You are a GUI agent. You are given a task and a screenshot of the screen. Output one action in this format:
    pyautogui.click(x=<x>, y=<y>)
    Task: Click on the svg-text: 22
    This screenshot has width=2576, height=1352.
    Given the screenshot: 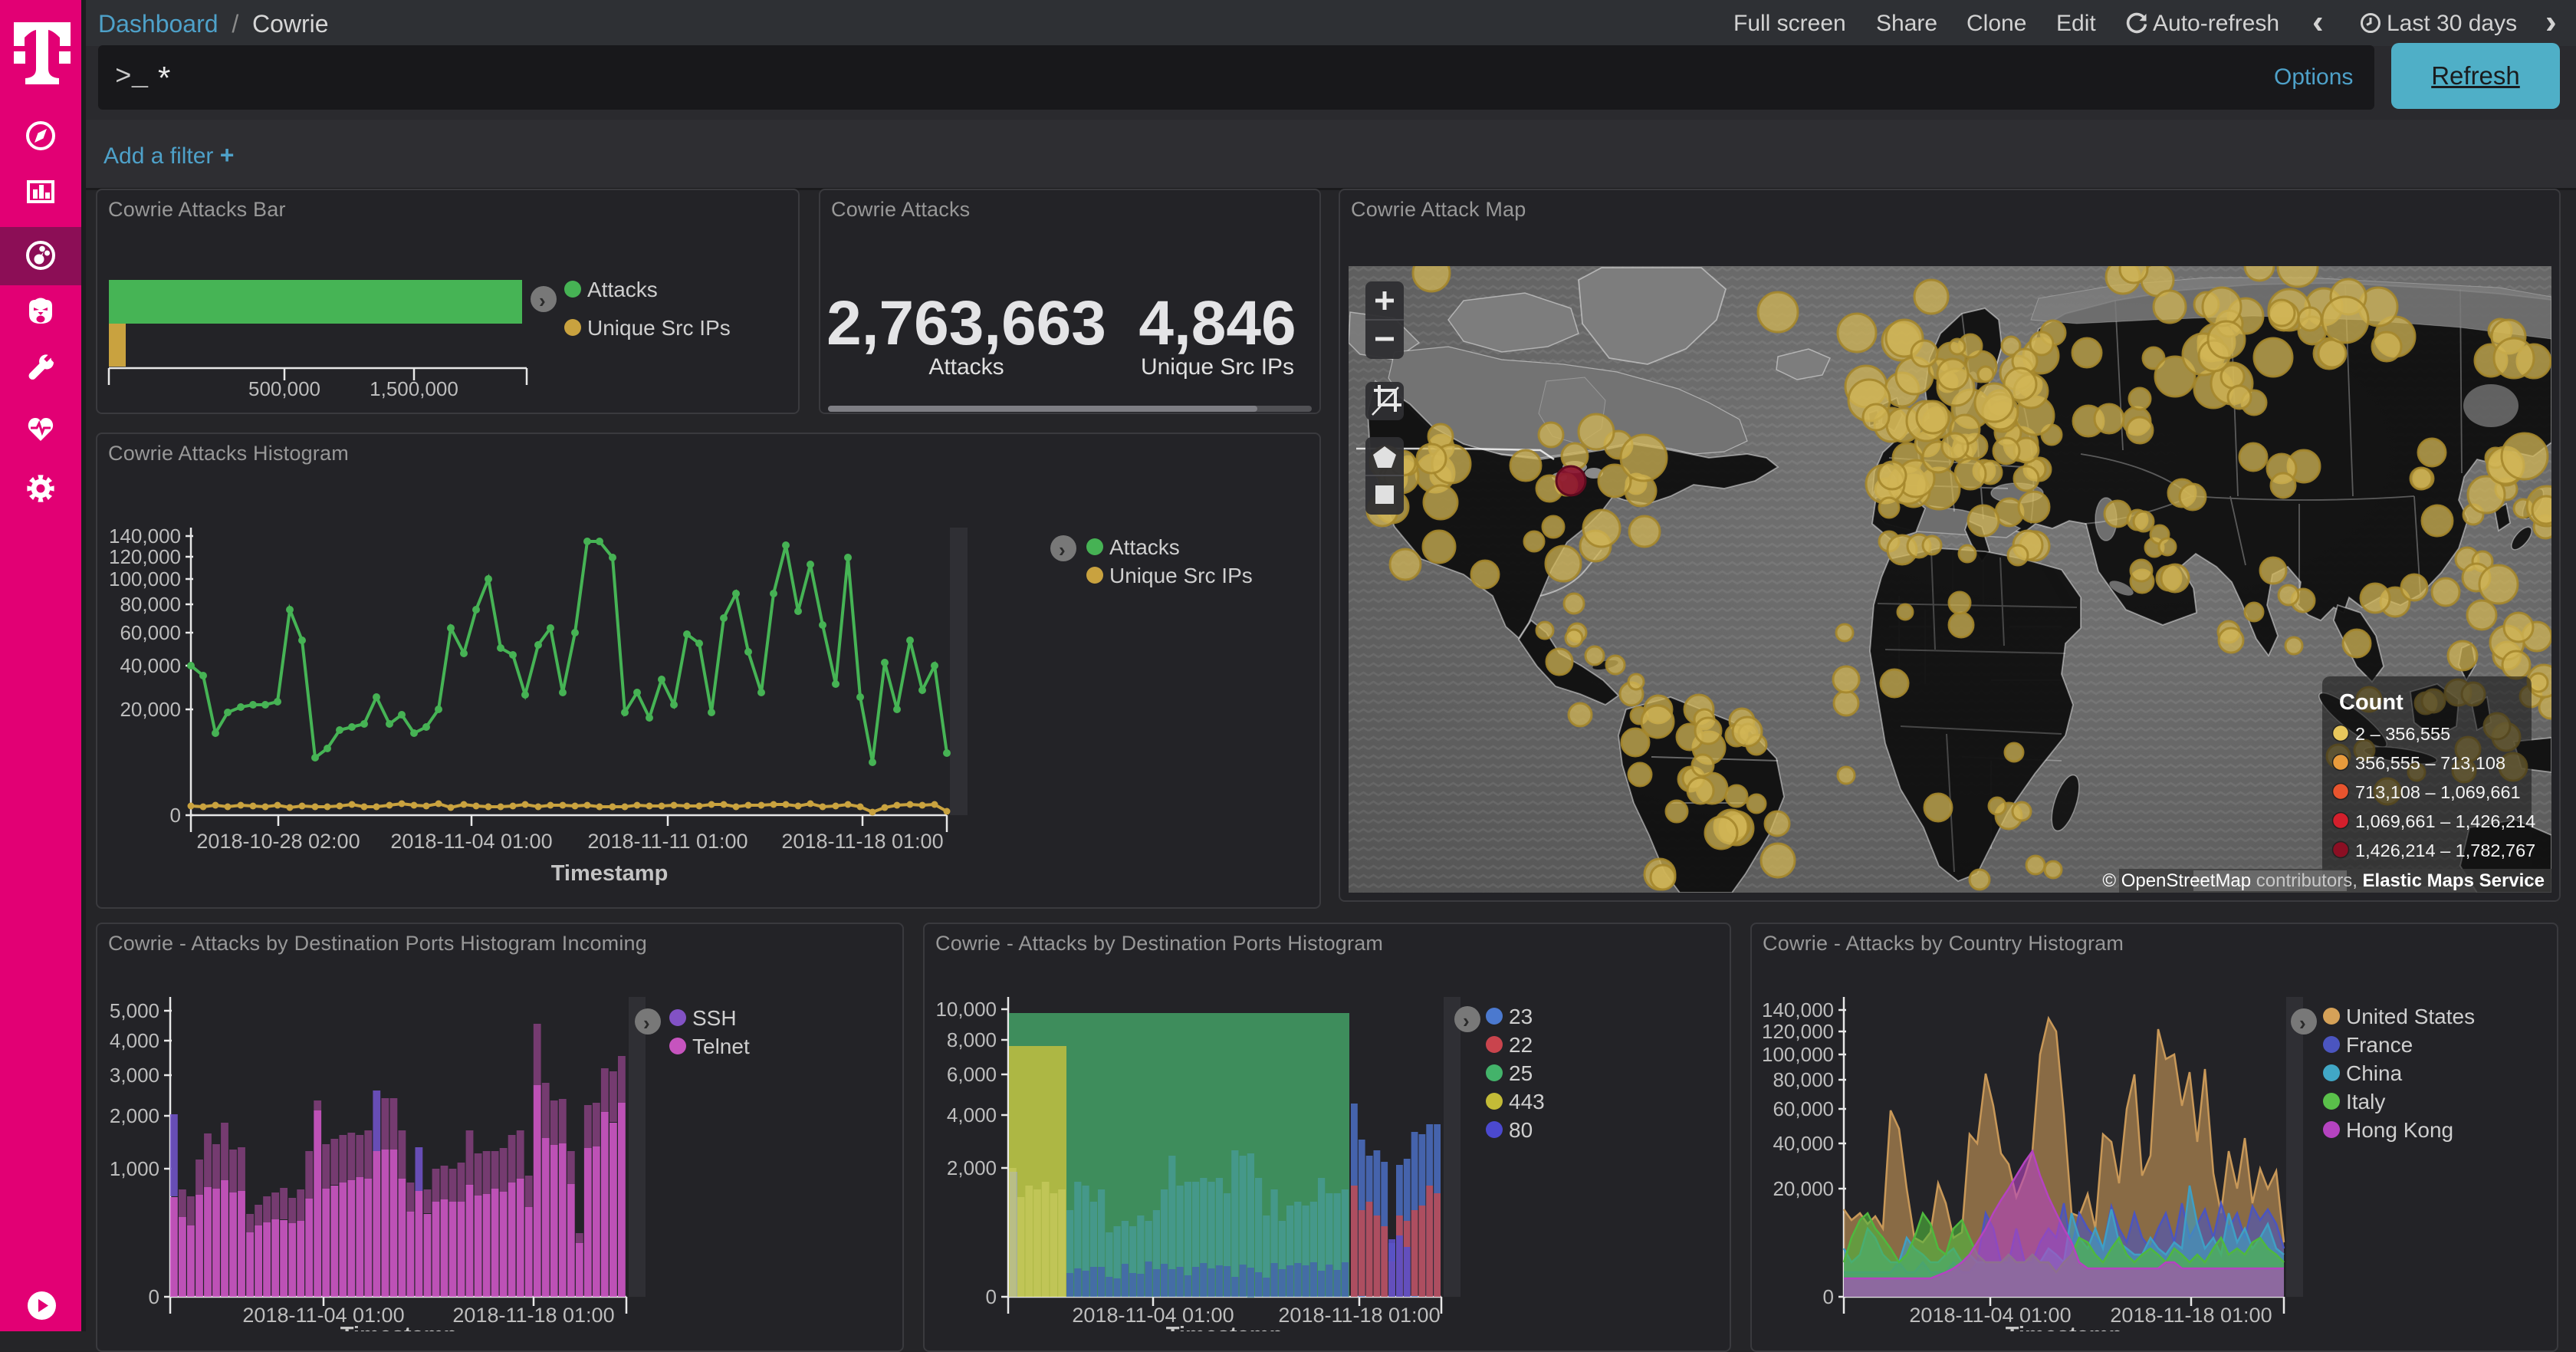 What is the action you would take?
    pyautogui.click(x=1521, y=1045)
    